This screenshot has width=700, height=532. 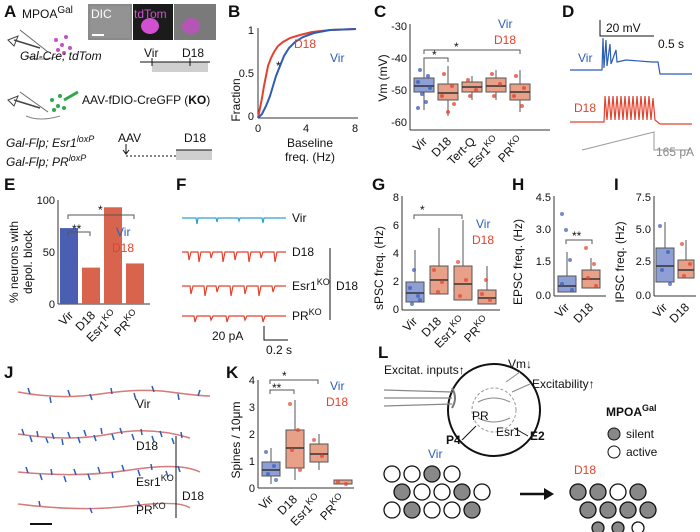 I want to click on g-ytick-2: 6, so click(x=396, y=226).